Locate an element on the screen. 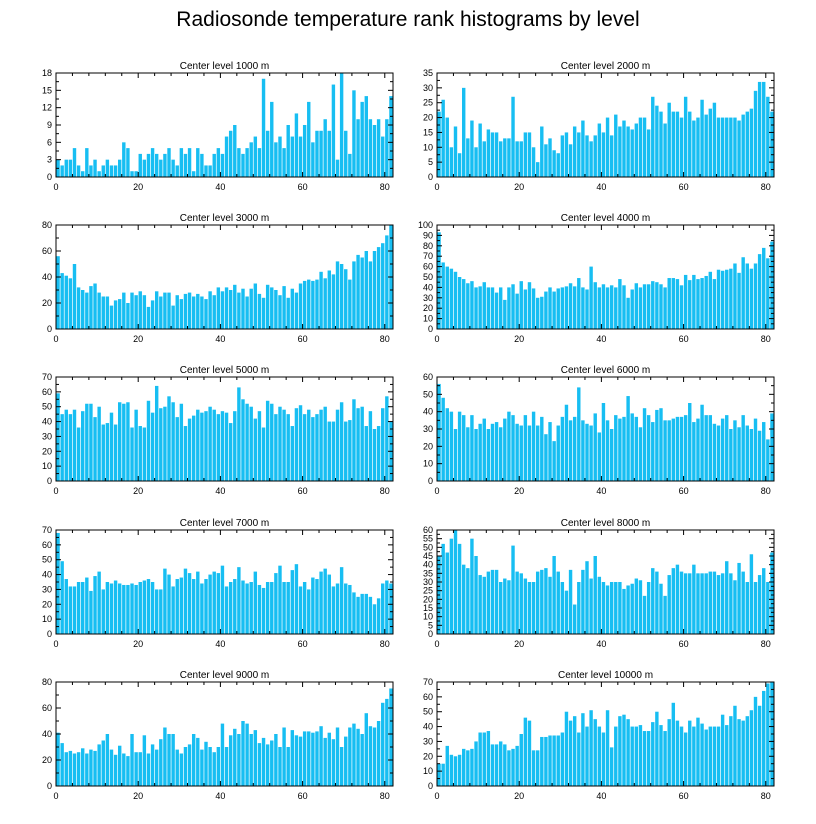 This screenshot has width=816, height=824. y-tick-label: 25 is located at coordinates (428, 591).